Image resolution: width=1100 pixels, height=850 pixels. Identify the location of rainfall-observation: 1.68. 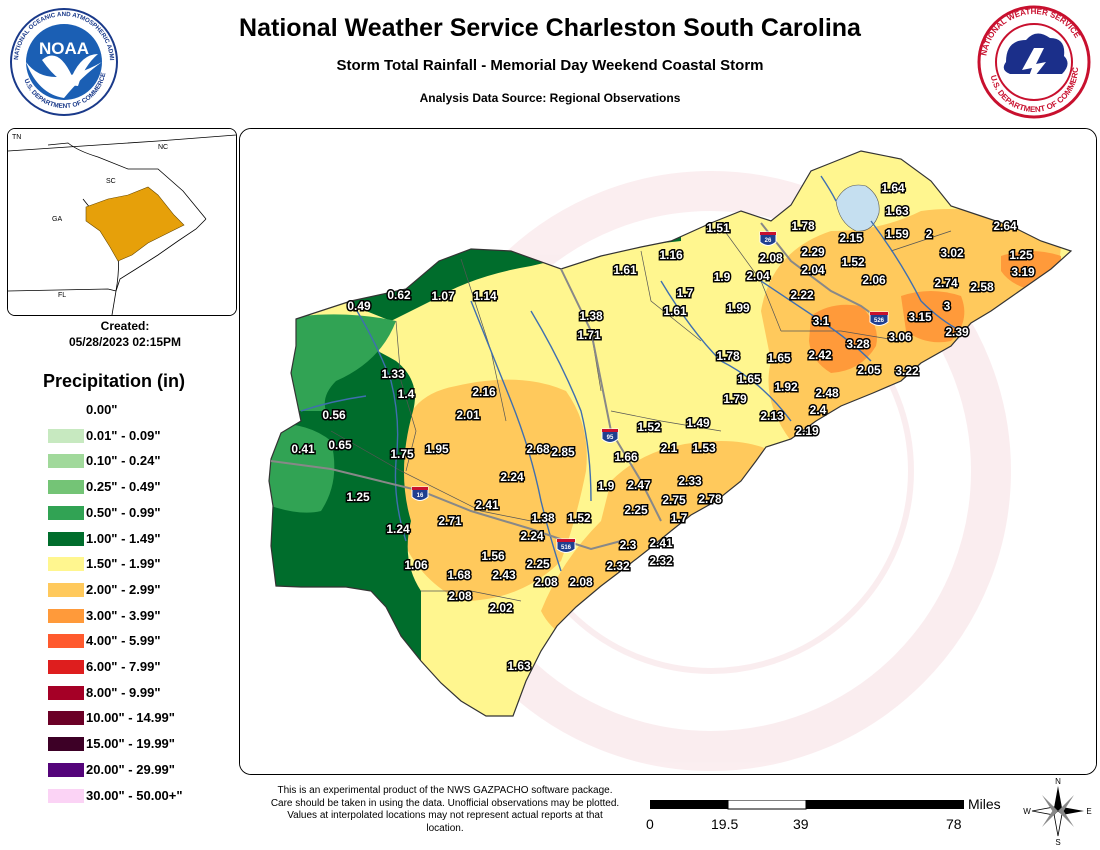
(459, 575).